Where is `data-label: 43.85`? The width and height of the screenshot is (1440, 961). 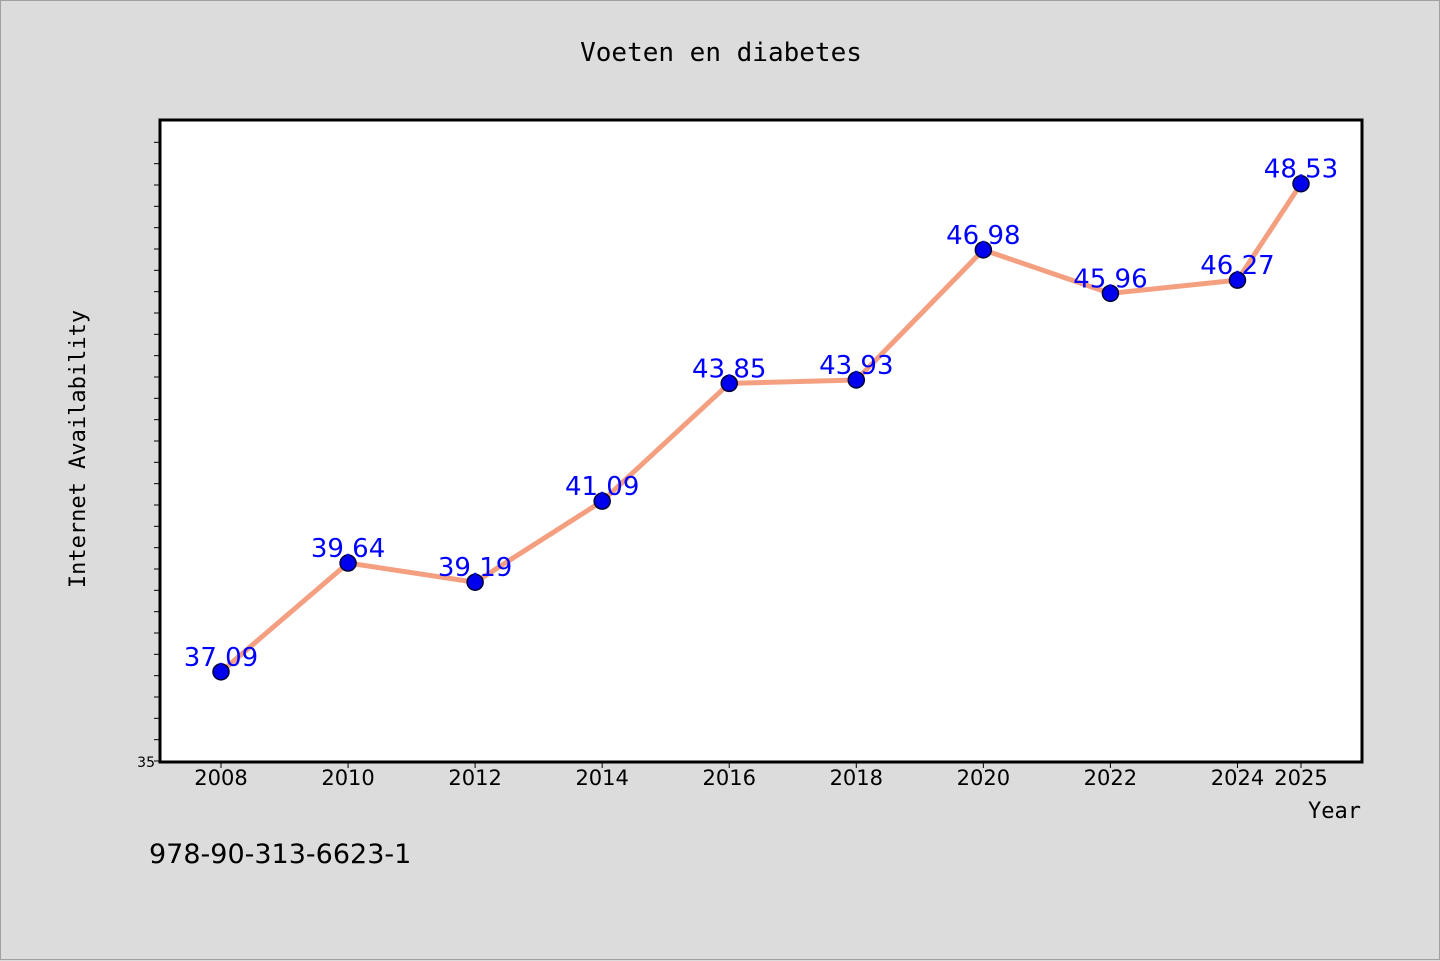
data-label: 43.85 is located at coordinates (729, 369).